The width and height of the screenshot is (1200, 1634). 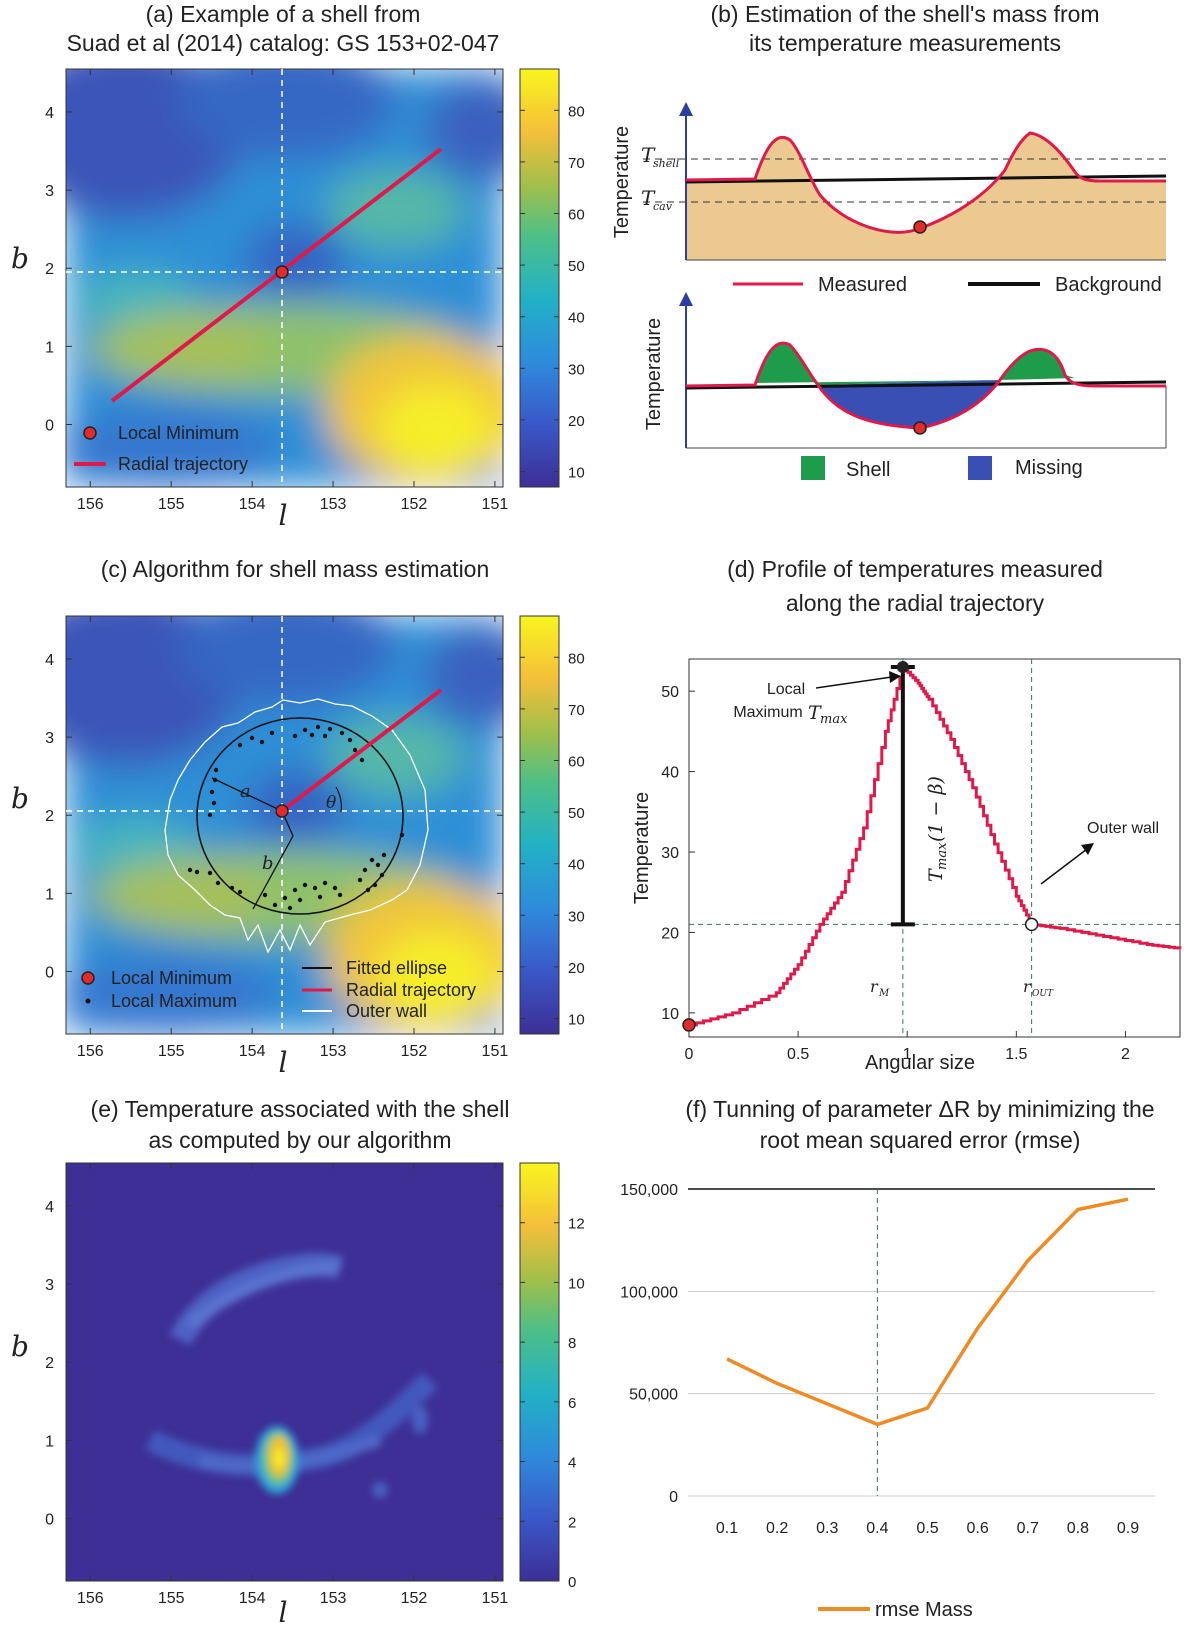 What do you see at coordinates (576, 710) in the screenshot?
I see `panel-c-colorbar-tick-label: 70` at bounding box center [576, 710].